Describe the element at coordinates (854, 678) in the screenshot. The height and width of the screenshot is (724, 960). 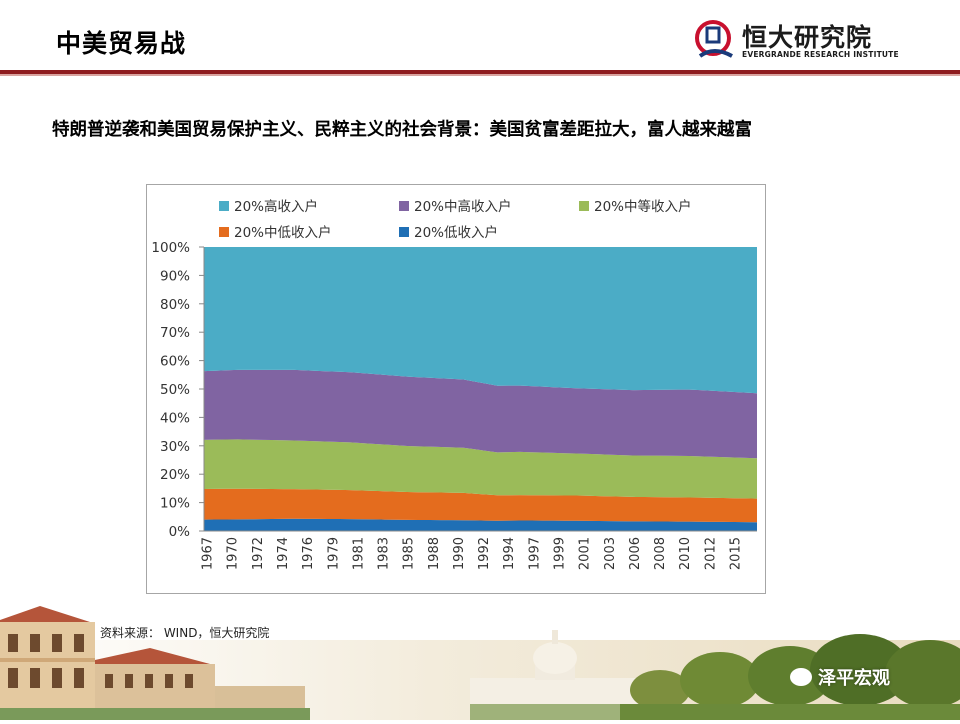
I see `watermark-text: 泽平宏观` at that location.